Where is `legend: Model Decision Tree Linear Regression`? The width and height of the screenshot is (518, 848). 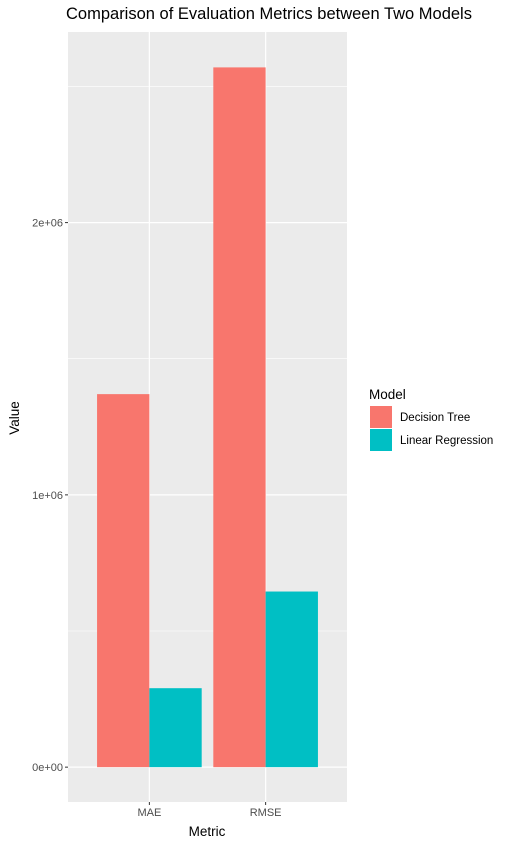
legend: Model Decision Tree Linear Regression is located at coordinates (431, 419).